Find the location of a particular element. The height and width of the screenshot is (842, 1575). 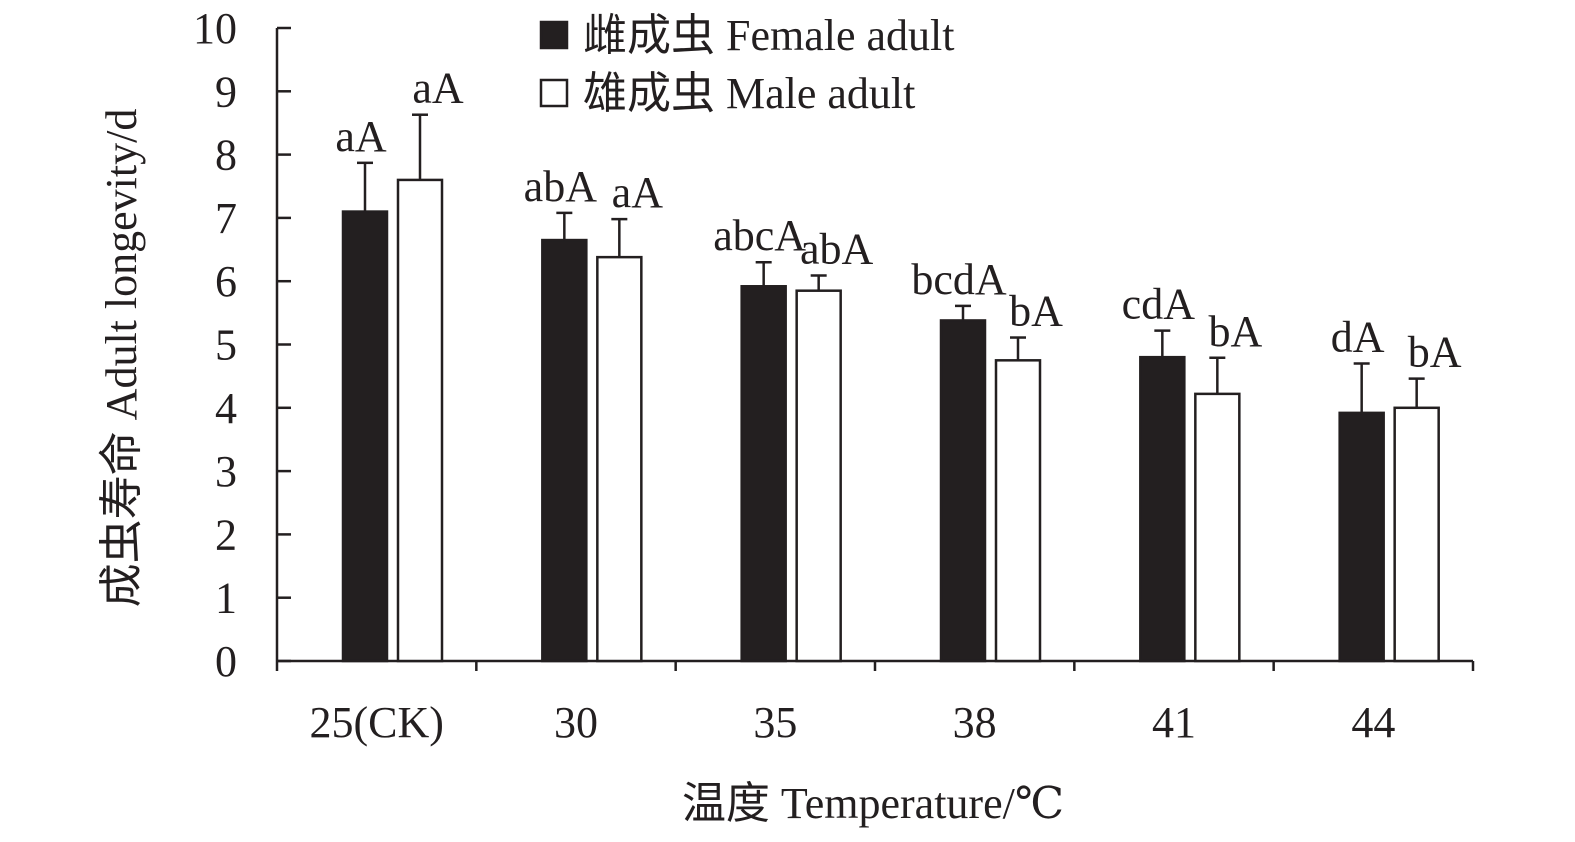

x-tick-label: 41 is located at coordinates (1174, 722).